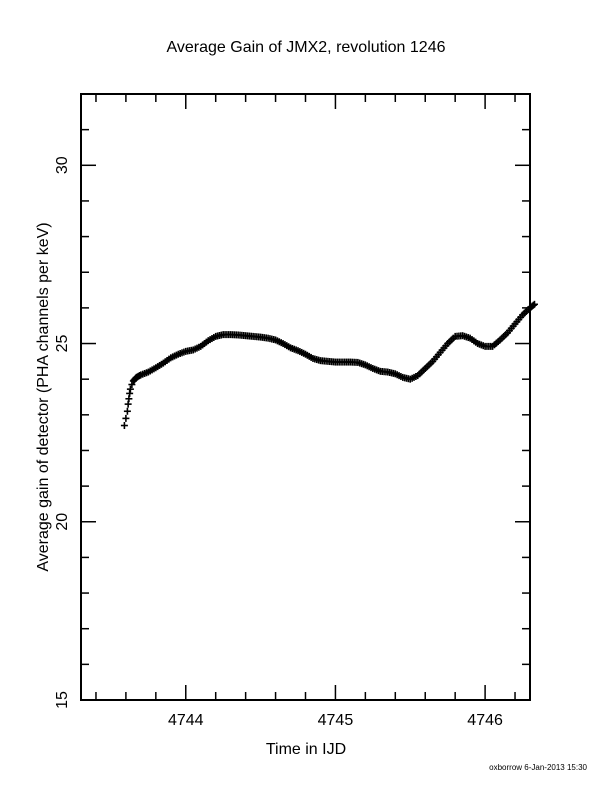 The height and width of the screenshot is (792, 612). What do you see at coordinates (62, 344) in the screenshot?
I see `y-tick-label-25: 25` at bounding box center [62, 344].